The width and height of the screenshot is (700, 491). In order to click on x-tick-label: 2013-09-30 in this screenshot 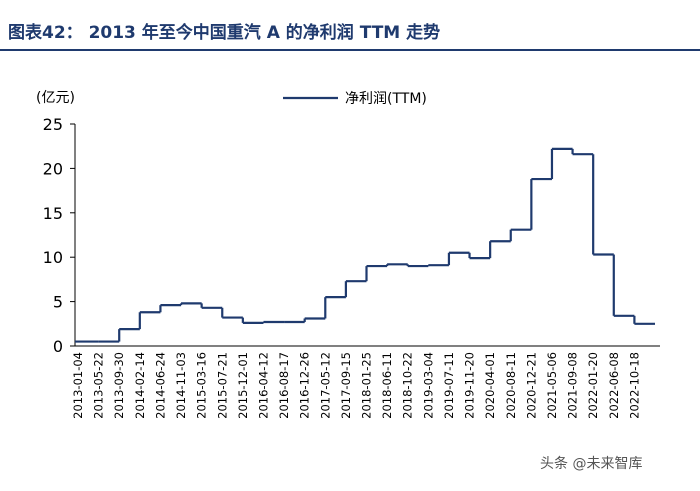, I will do `click(119, 385)`.